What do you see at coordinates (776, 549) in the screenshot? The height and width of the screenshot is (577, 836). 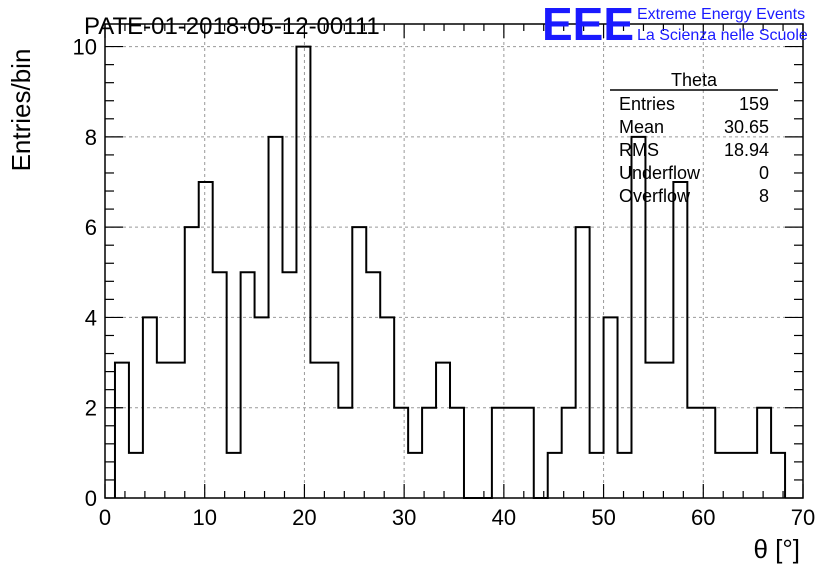 I see `x-axis-label: θ [°]` at bounding box center [776, 549].